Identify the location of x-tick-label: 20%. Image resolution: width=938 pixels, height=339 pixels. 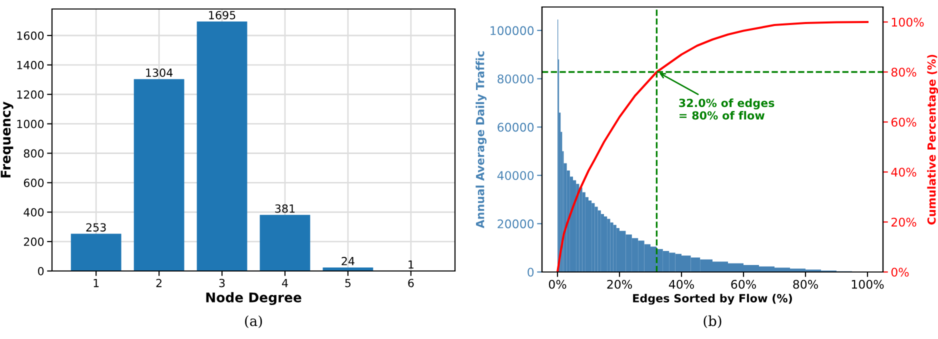
(619, 284).